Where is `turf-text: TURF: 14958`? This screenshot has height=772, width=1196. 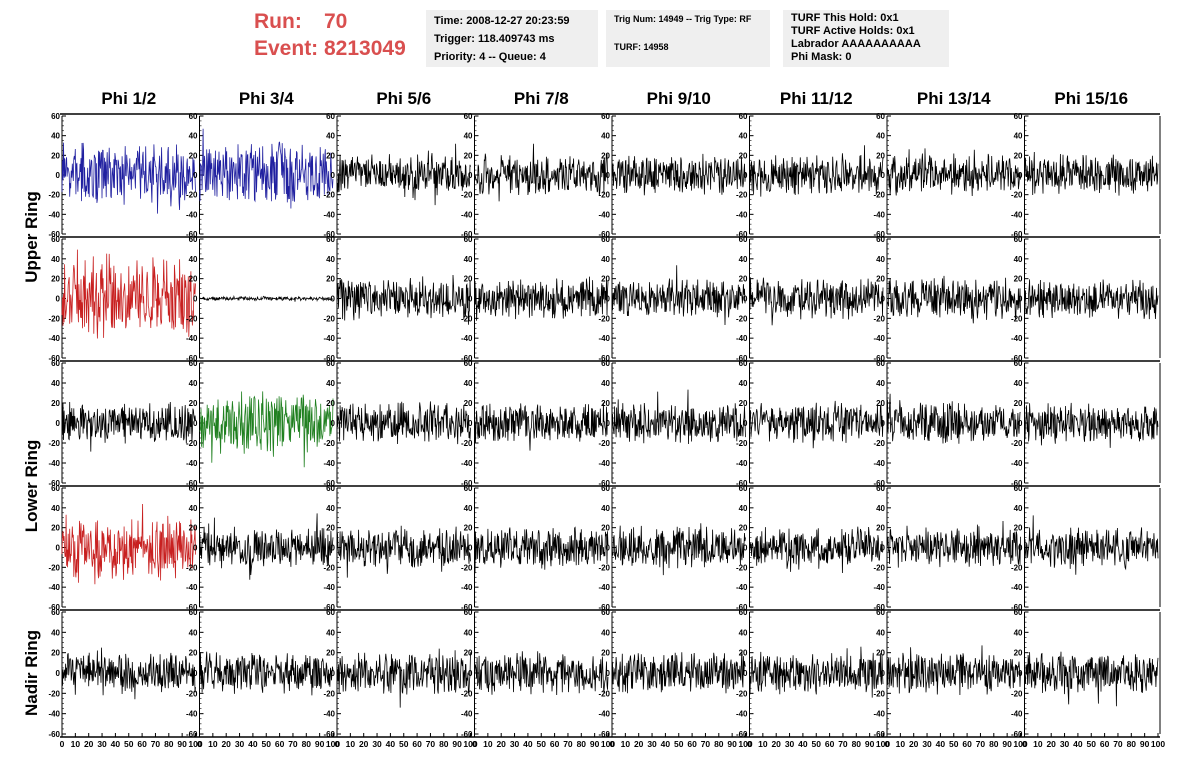
turf-text: TURF: 14958 is located at coordinates (641, 47).